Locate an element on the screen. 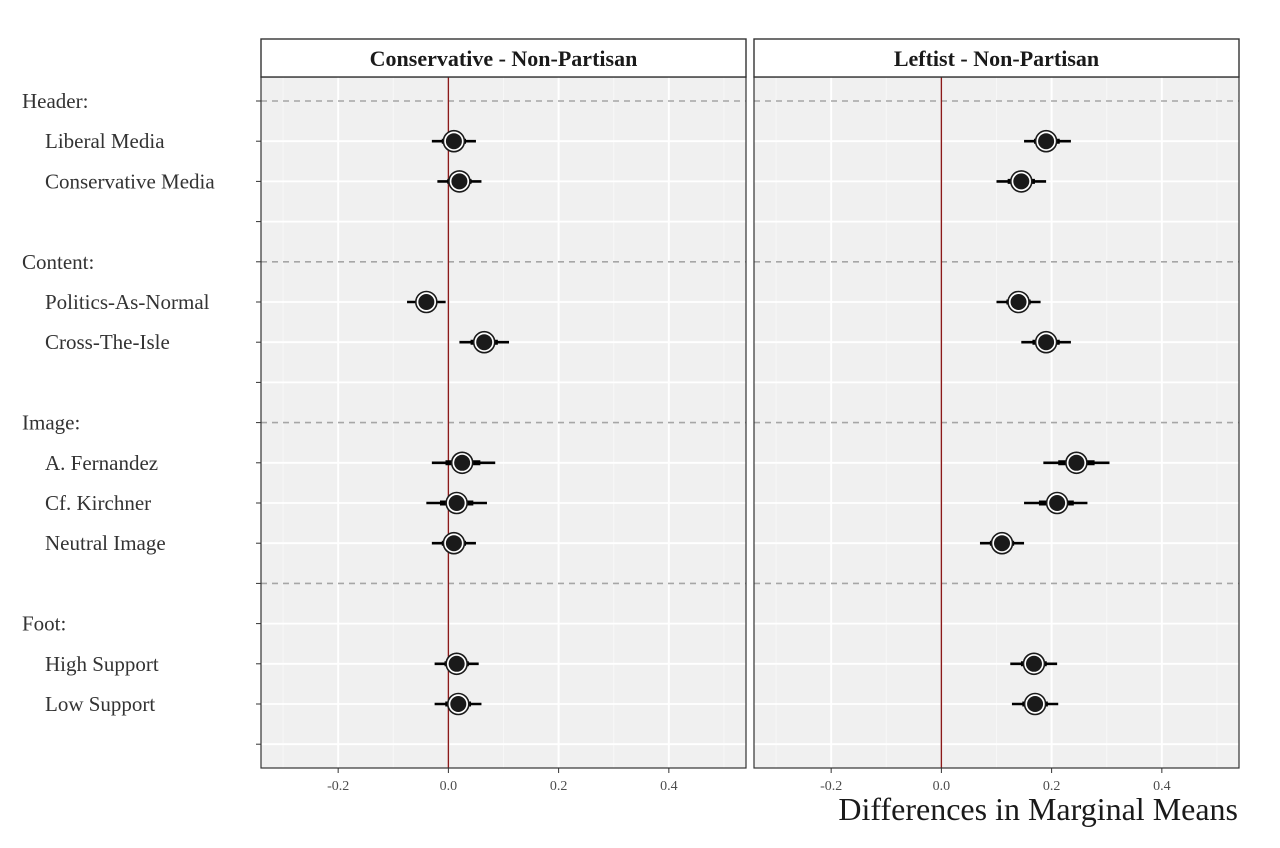 Image resolution: width=1280 pixels, height=848 pixels. row-label: Neutral Image is located at coordinates (105, 543).